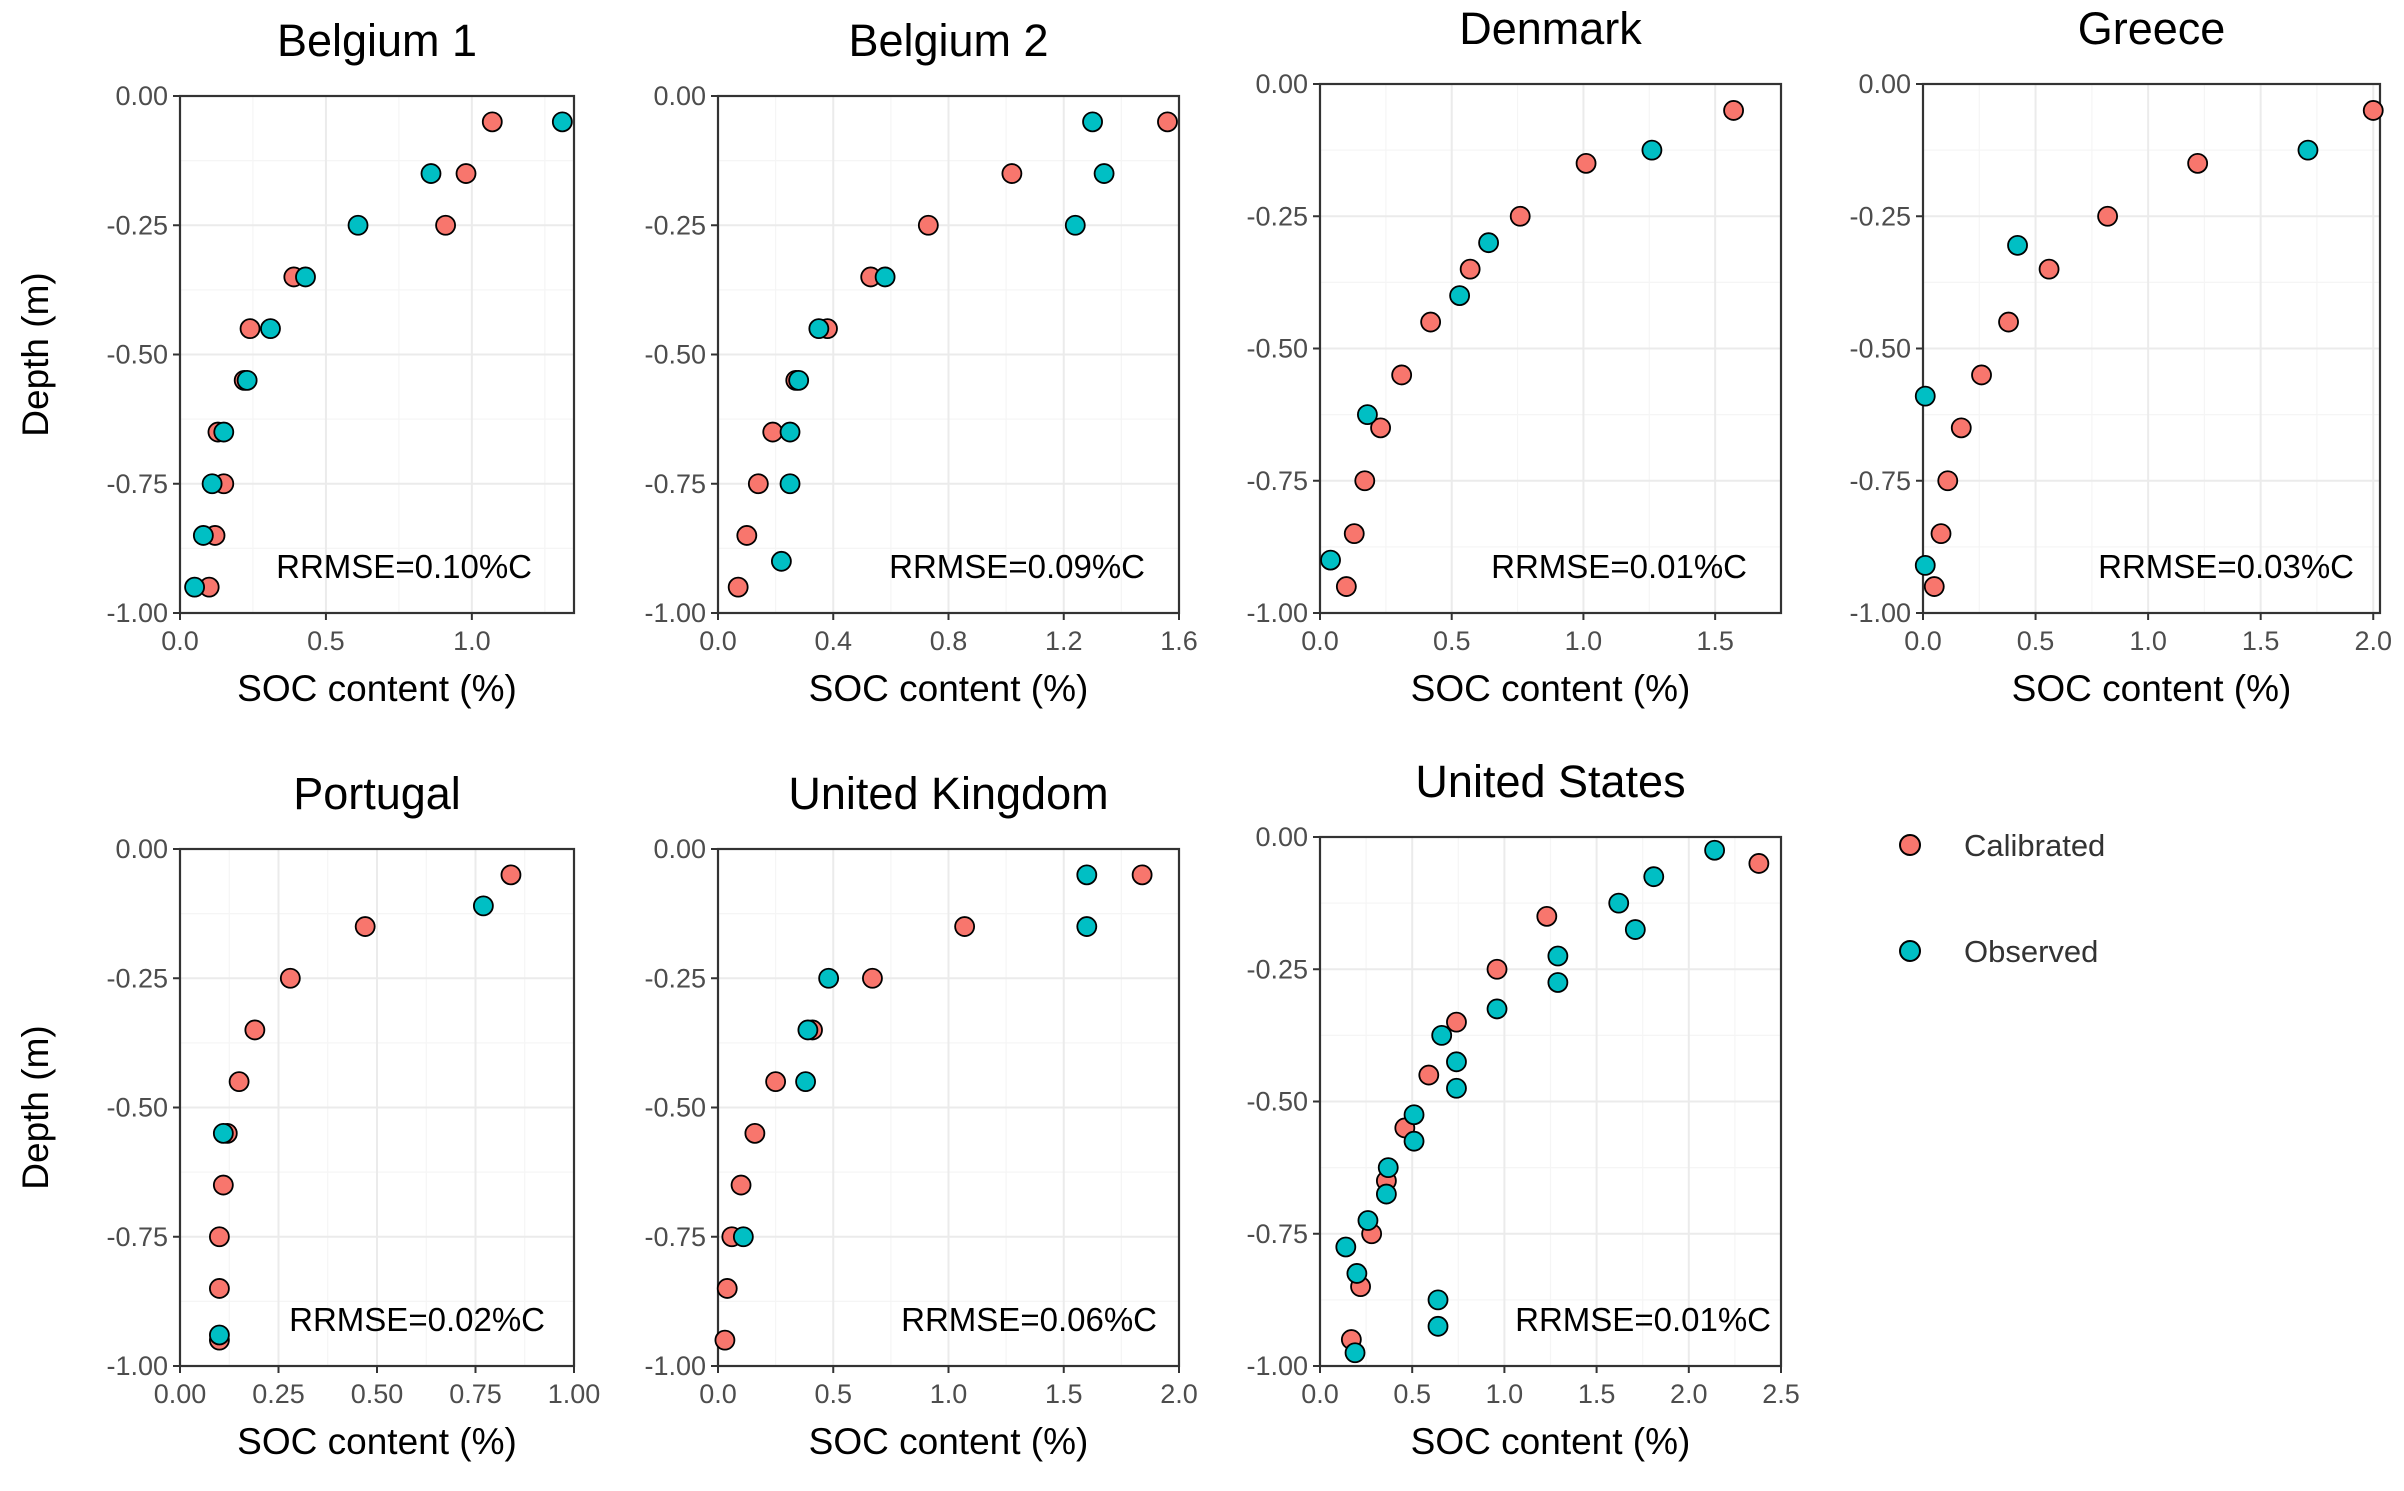 This screenshot has width=2404, height=1491. Describe the element at coordinates (2152, 28) in the screenshot. I see `panel-title: Greece` at that location.